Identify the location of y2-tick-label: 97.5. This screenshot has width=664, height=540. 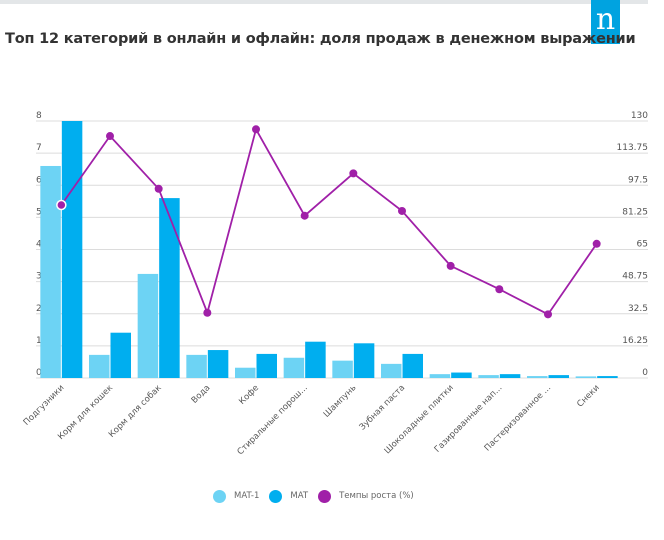
(638, 180).